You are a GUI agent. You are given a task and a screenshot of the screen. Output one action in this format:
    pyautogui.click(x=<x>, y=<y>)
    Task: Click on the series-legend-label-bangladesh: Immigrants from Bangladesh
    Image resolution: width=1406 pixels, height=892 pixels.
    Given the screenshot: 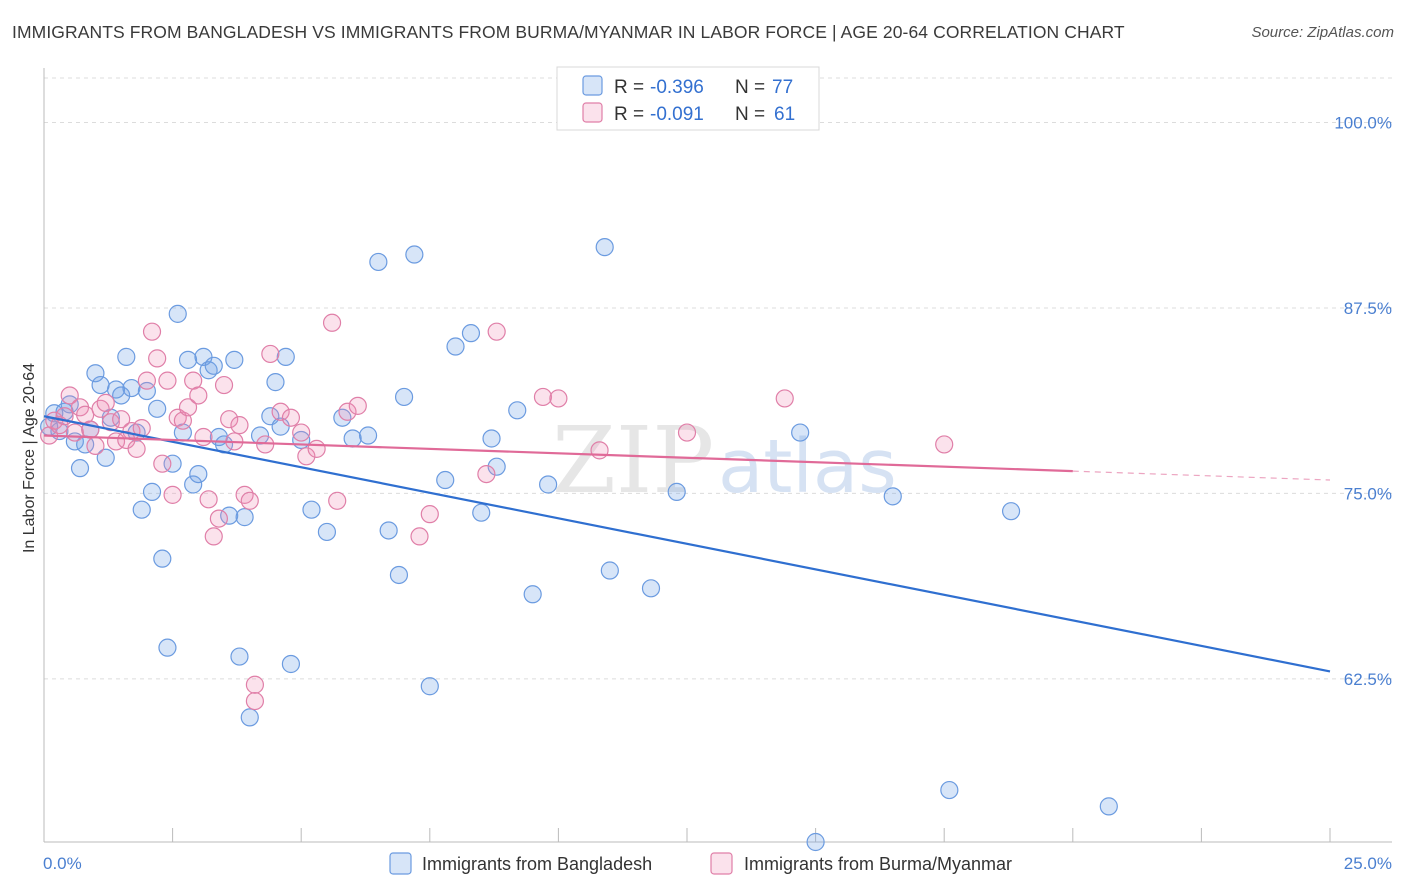 What is the action you would take?
    pyautogui.click(x=537, y=864)
    